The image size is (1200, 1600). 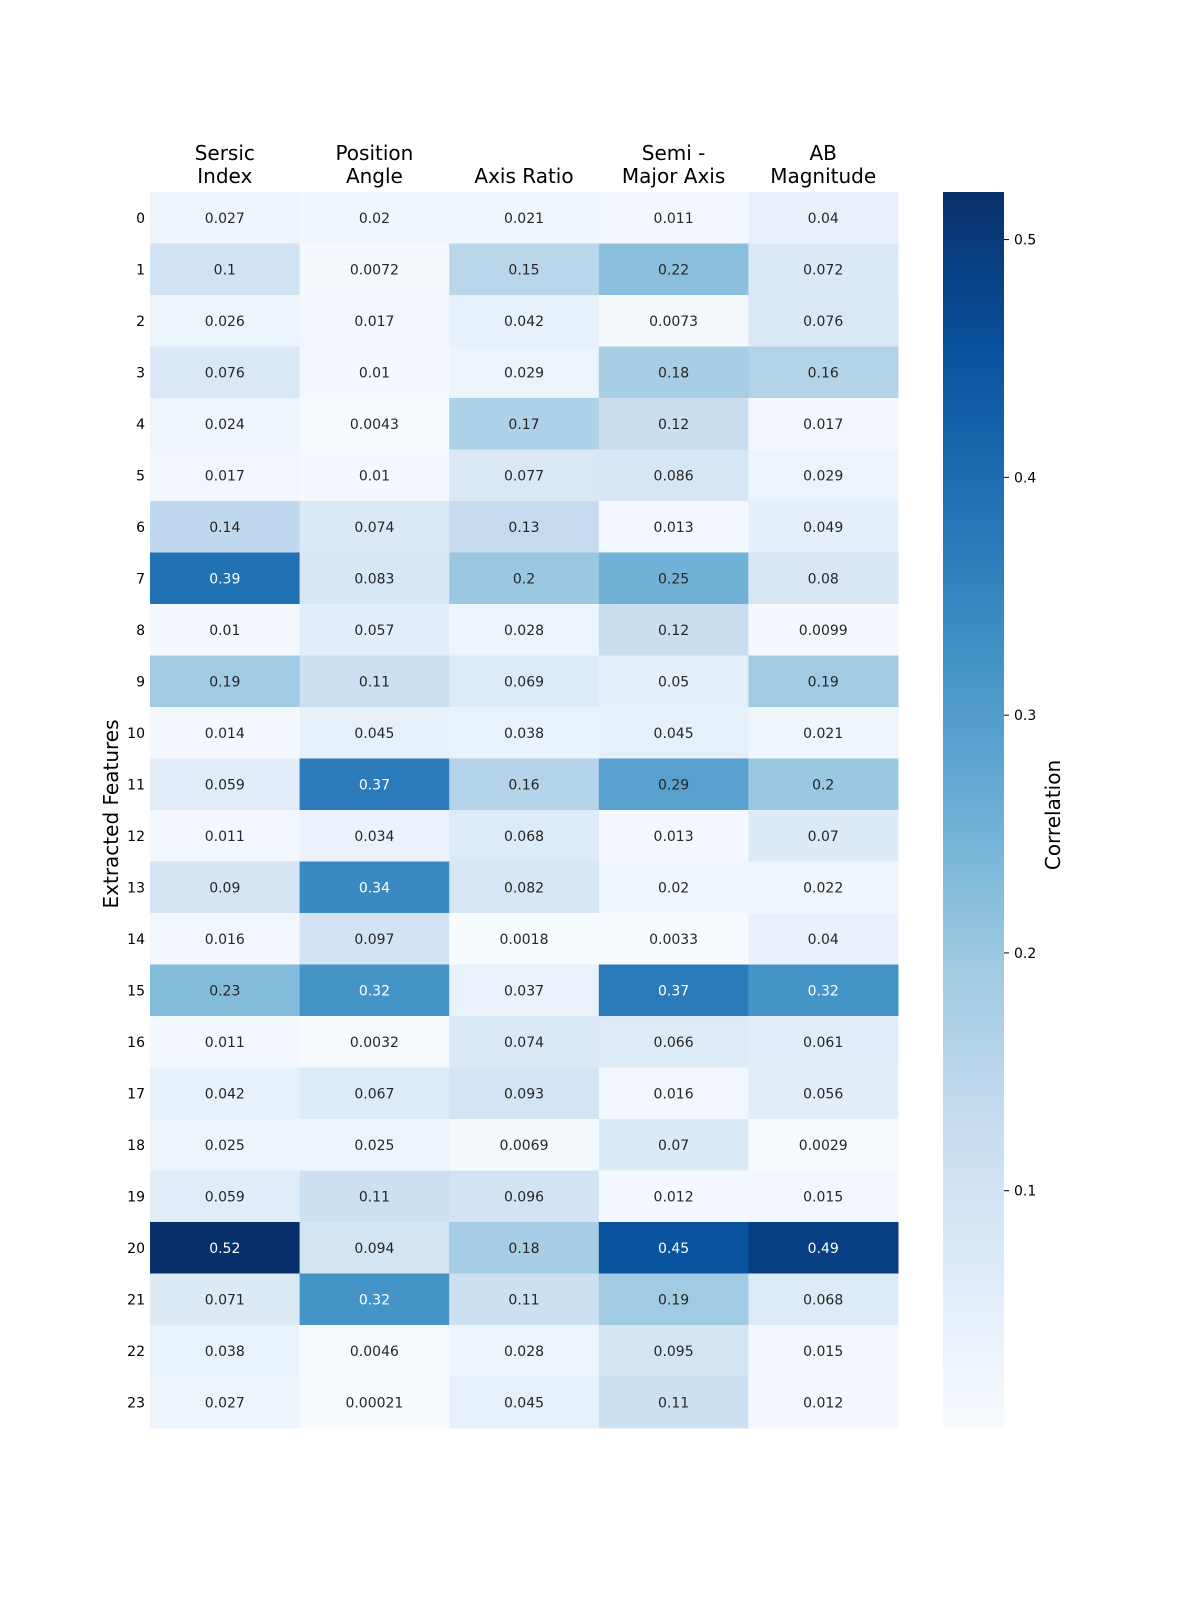 What do you see at coordinates (823, 322) in the screenshot?
I see `cell-value-label: 0.076` at bounding box center [823, 322].